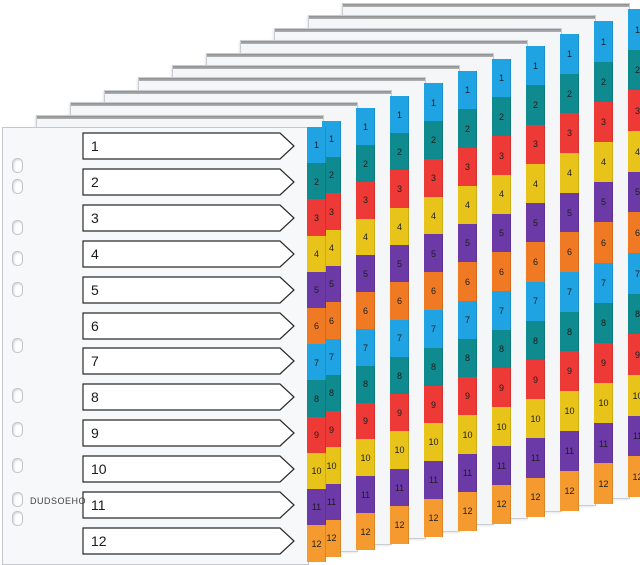  Describe the element at coordinates (189, 541) in the screenshot. I see `index-field-12: 12` at that location.